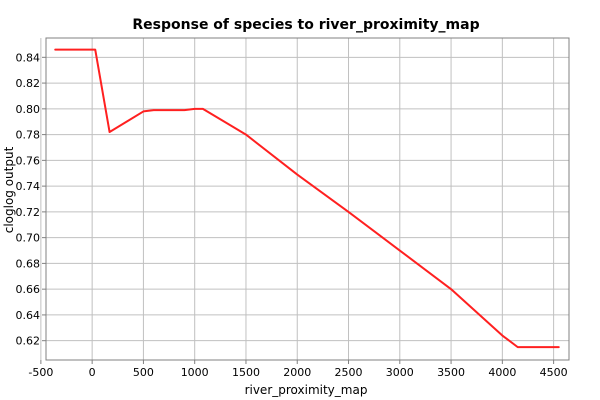 This screenshot has width=600, height=400. What do you see at coordinates (306, 390) in the screenshot?
I see `x-axis-label: river_proximity_map` at bounding box center [306, 390].